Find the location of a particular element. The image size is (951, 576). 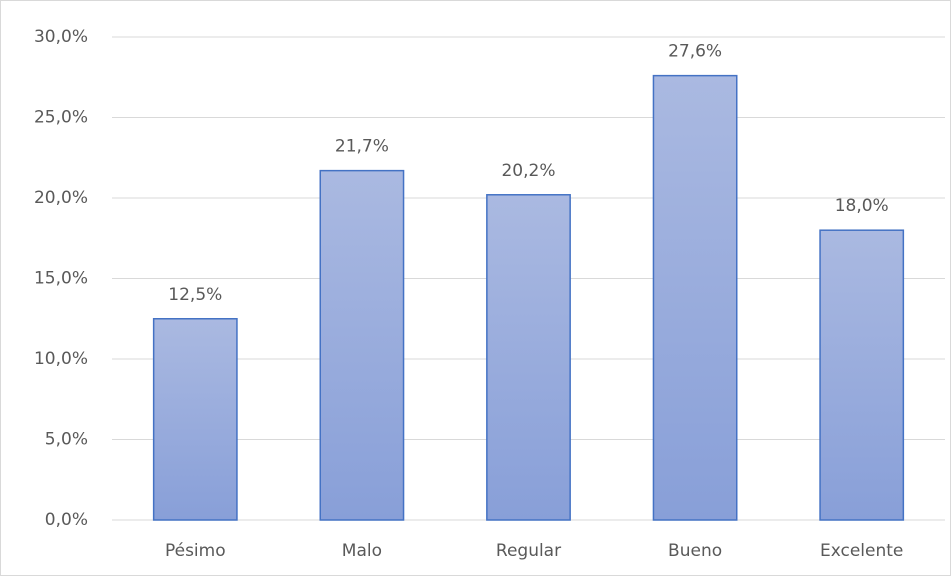

x-tick-label: Regular is located at coordinates (528, 551).